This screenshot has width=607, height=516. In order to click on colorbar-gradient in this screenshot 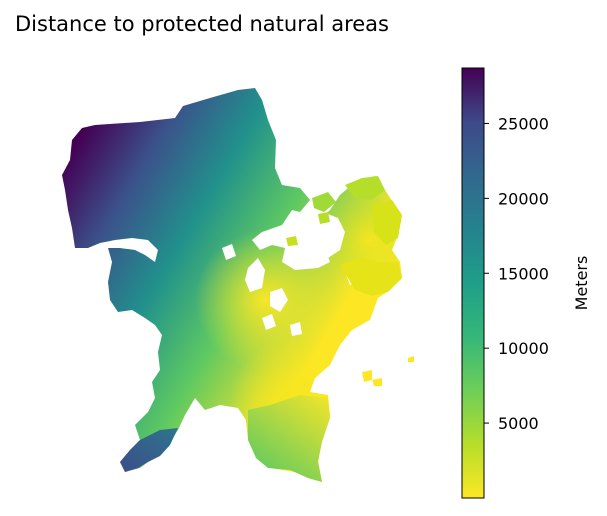, I will do `click(473, 283)`.